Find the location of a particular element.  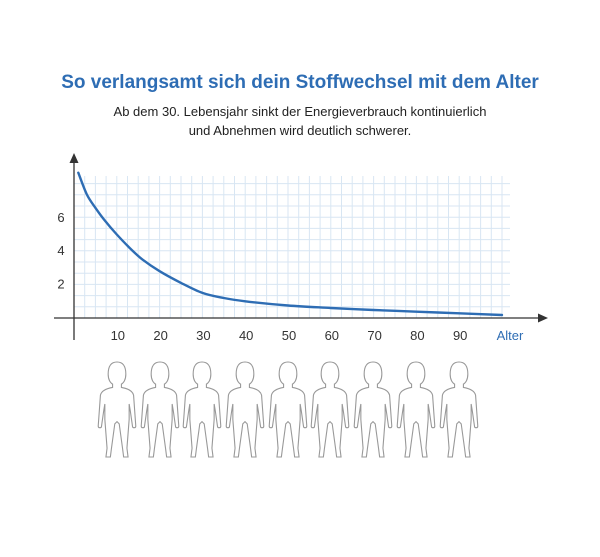

x-tick-label: 50 is located at coordinates (289, 335).